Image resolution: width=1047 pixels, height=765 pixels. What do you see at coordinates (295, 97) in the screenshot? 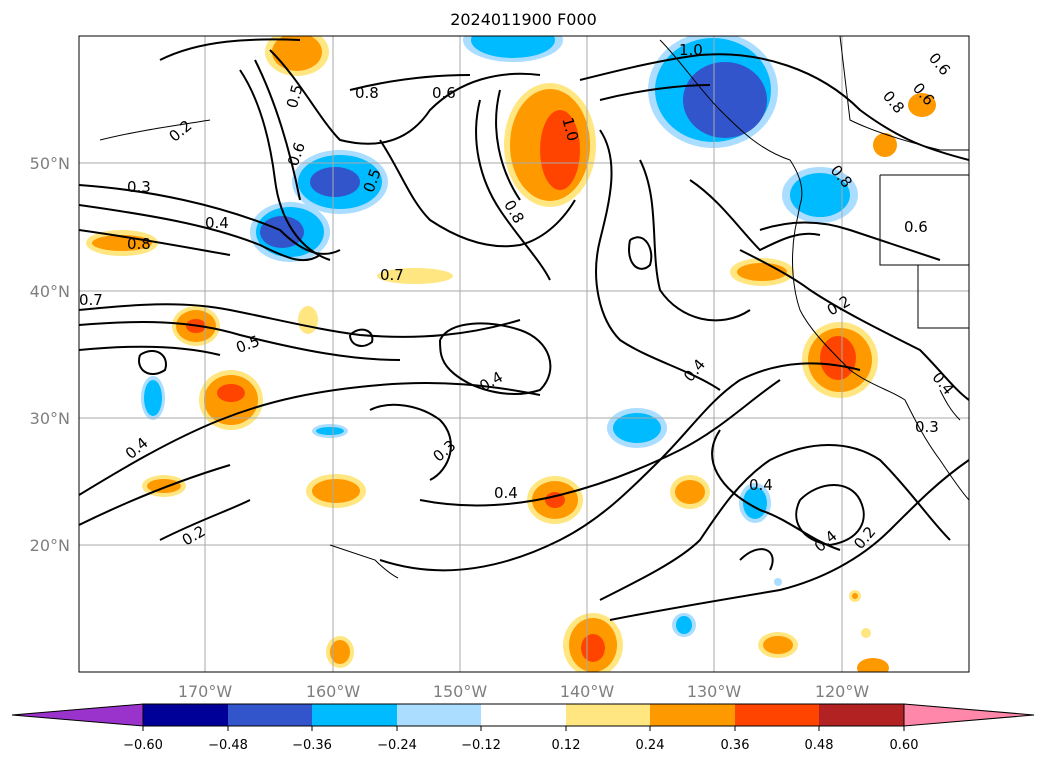
I see `contour-label: 0.5` at bounding box center [295, 97].